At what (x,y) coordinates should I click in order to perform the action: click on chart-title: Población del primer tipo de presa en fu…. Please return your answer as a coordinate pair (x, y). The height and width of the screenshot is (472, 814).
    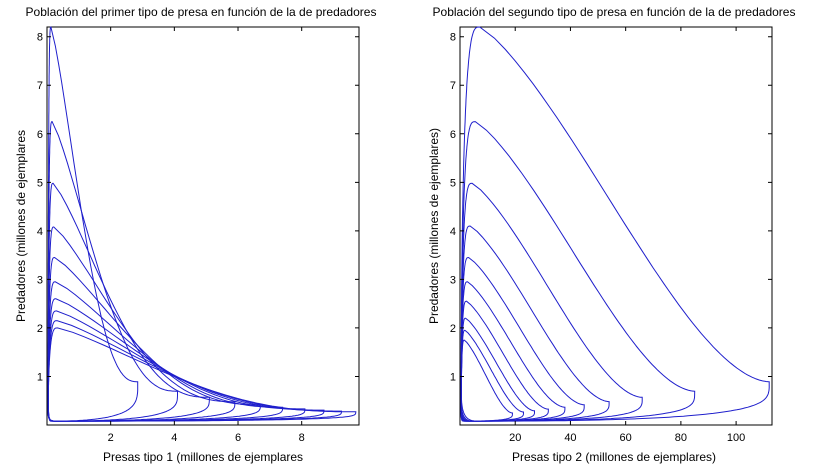
    Looking at the image, I should click on (201, 12).